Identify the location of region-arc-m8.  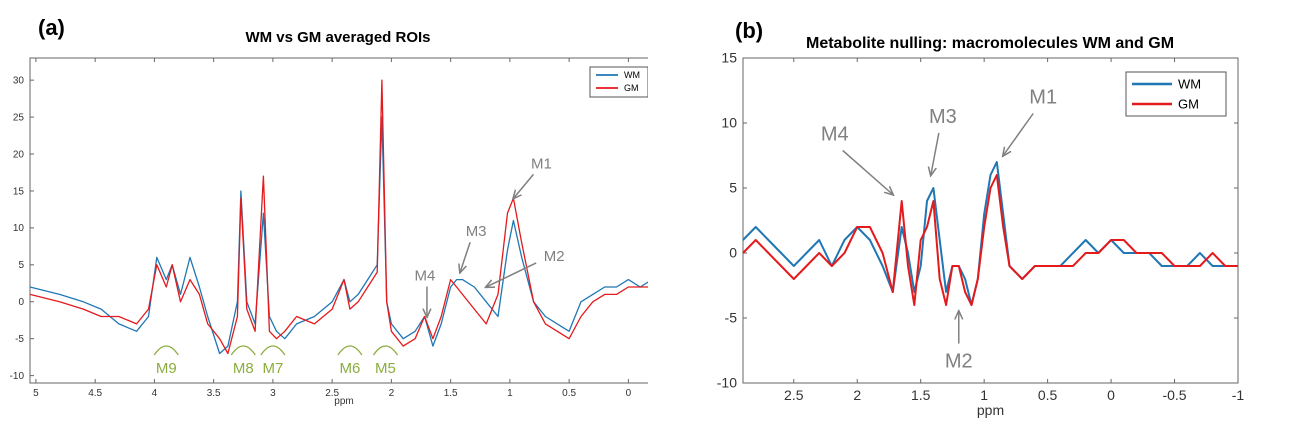
(243, 350).